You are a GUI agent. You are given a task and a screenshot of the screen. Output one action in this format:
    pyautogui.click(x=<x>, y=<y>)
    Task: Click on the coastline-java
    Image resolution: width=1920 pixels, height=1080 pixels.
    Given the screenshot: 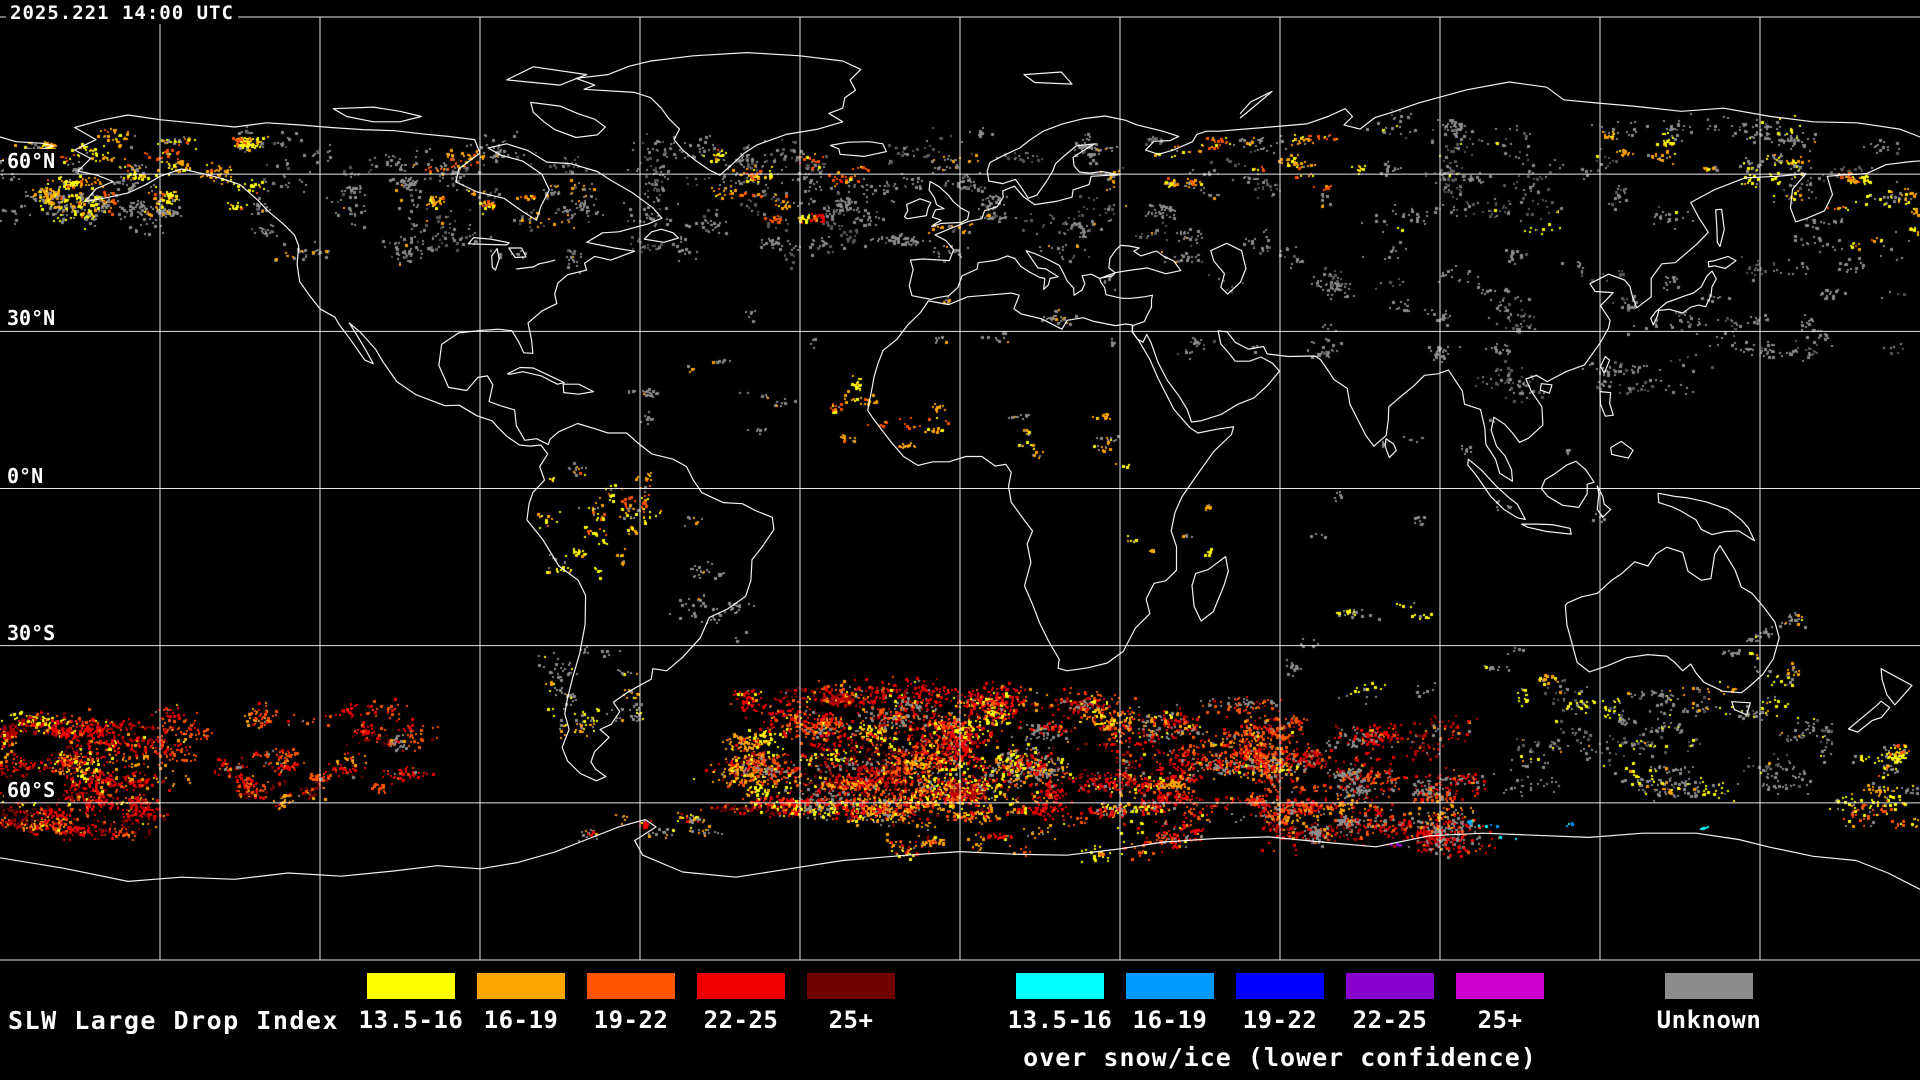 What is the action you would take?
    pyautogui.click(x=1546, y=529)
    